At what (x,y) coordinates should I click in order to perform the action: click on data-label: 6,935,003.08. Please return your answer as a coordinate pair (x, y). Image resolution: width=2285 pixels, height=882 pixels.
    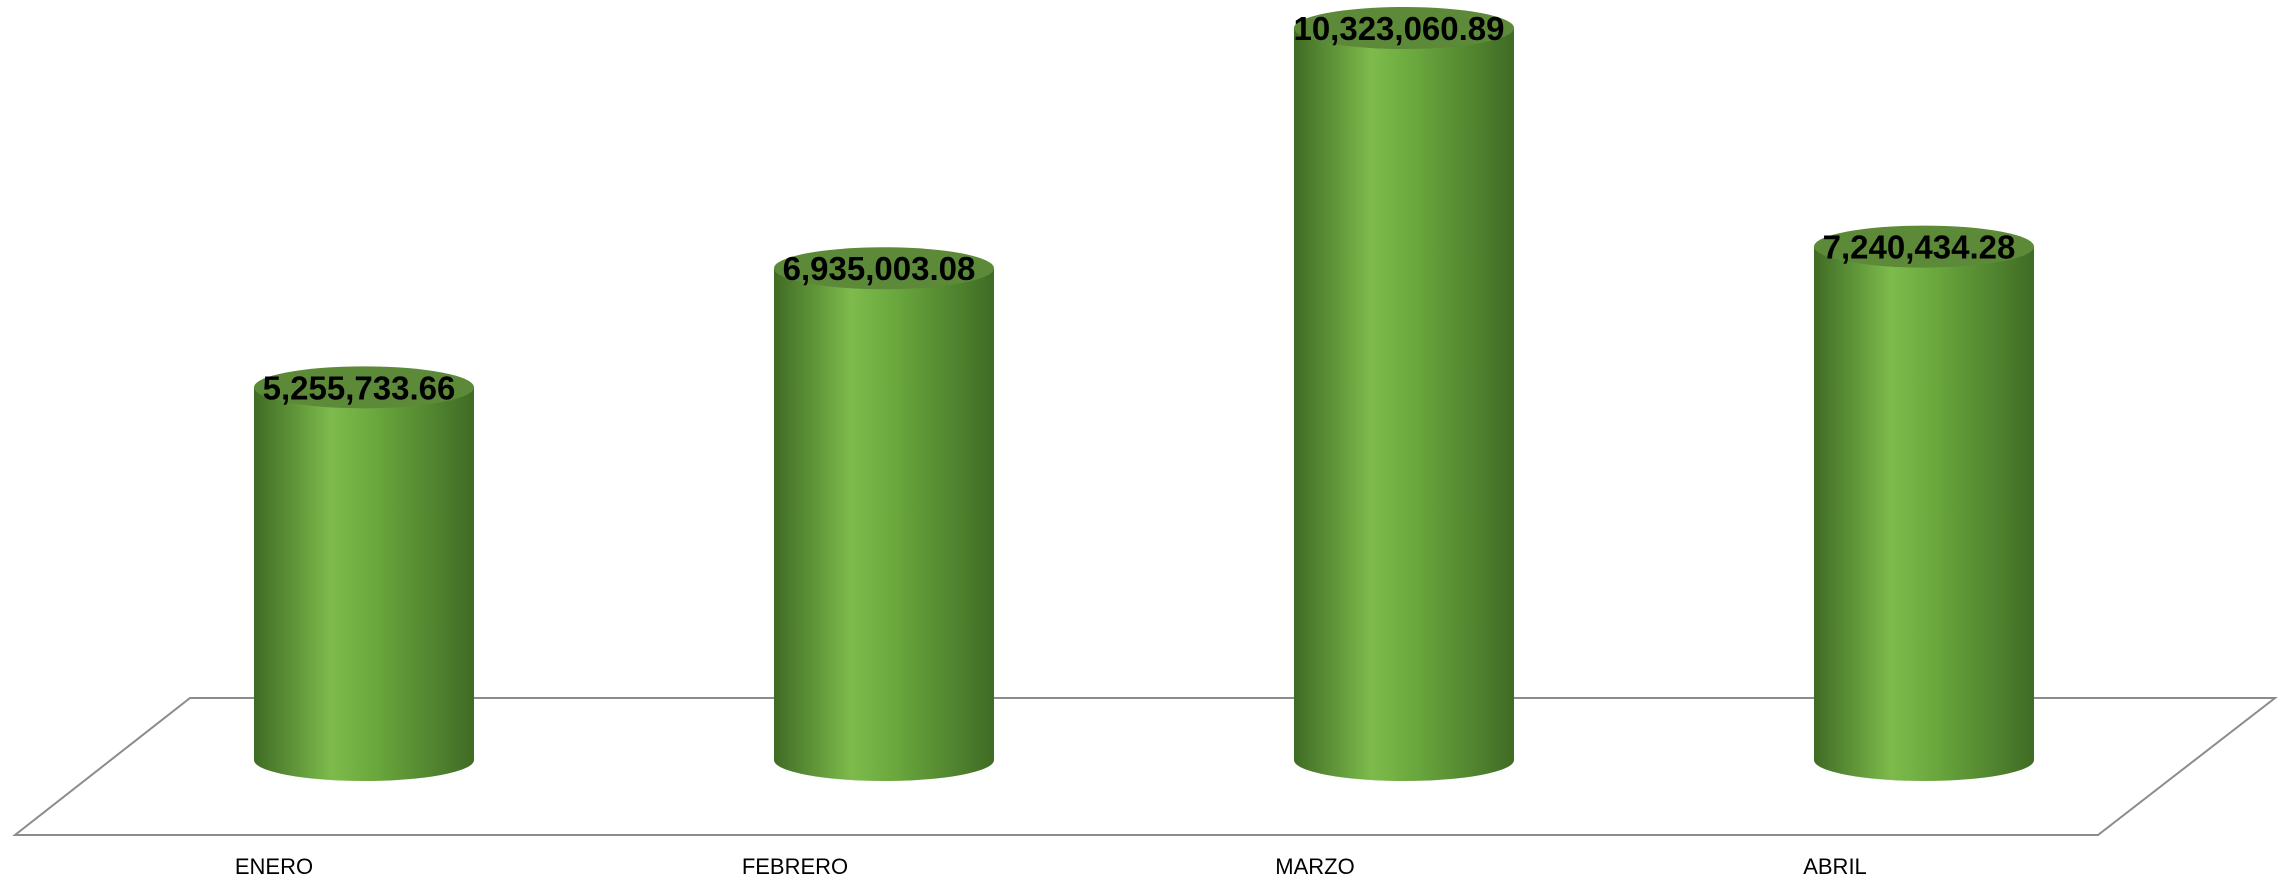
    Looking at the image, I should click on (879, 268).